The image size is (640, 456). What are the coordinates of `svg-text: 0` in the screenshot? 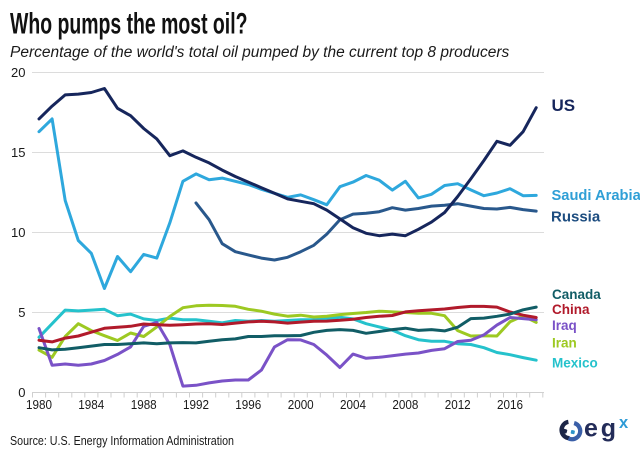 It's located at (21, 392).